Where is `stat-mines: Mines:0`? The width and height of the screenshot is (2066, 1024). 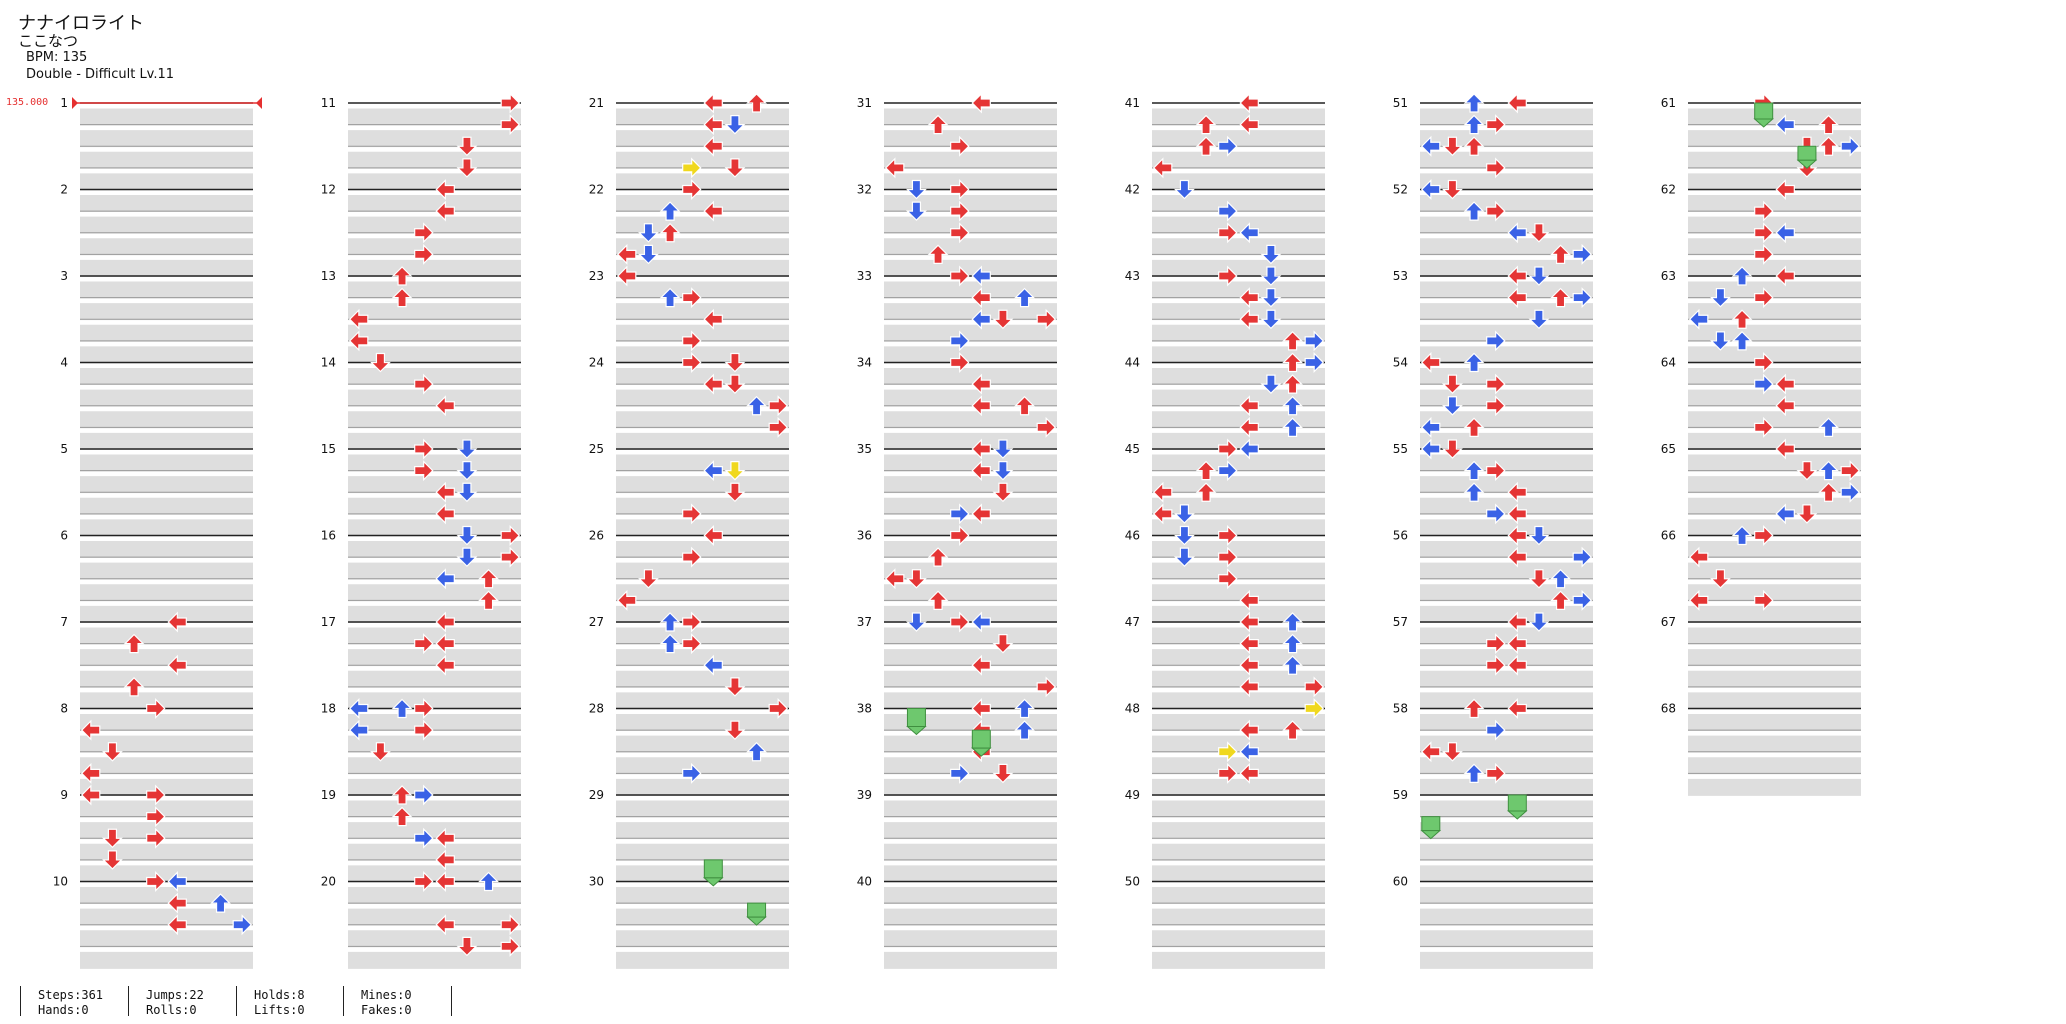 stat-mines: Mines:0 is located at coordinates (386, 995).